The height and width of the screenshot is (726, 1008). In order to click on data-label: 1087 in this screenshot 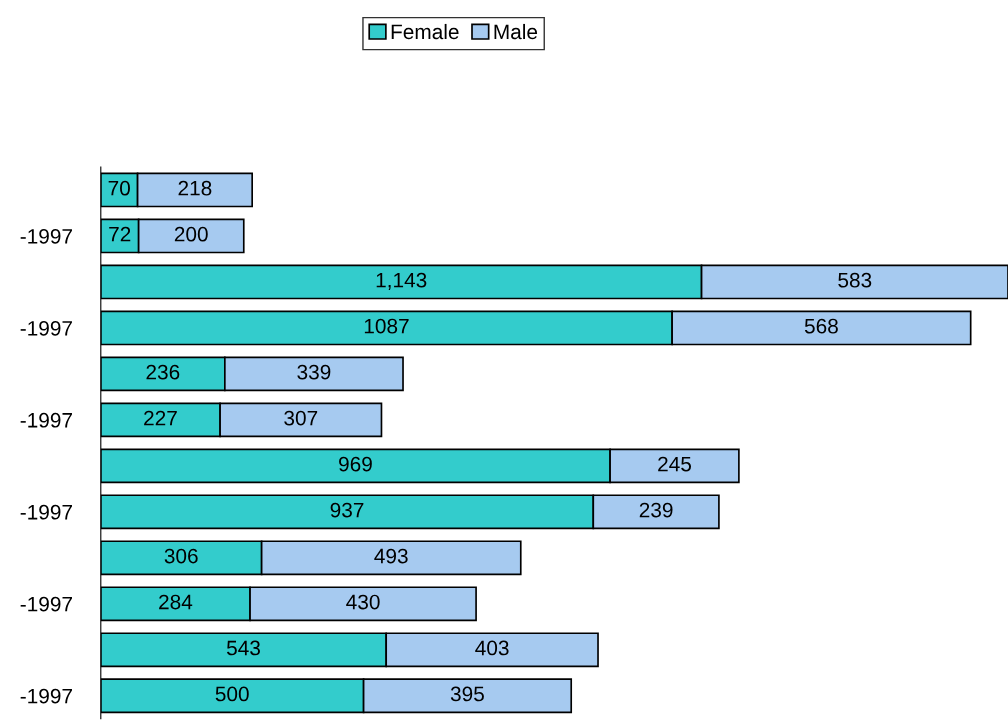, I will do `click(386, 326)`.